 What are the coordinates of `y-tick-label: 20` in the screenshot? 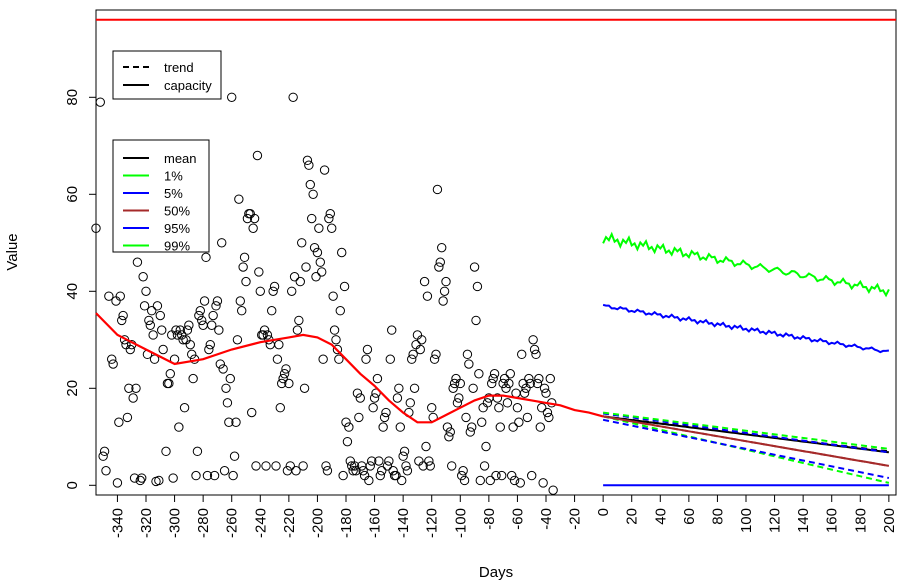 It's located at (72, 388).